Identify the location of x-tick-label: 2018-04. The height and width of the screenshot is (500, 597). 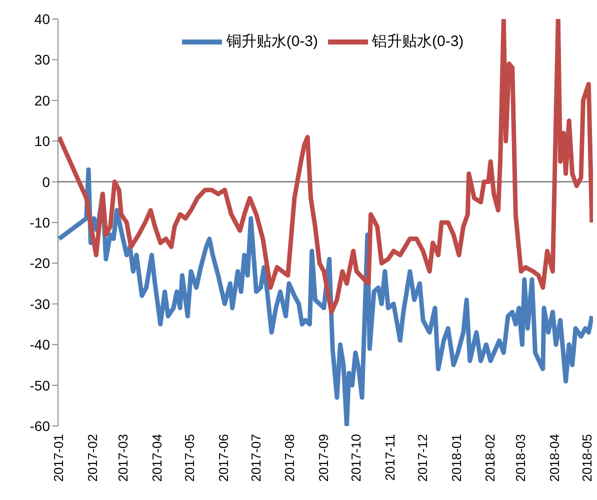
(554, 458).